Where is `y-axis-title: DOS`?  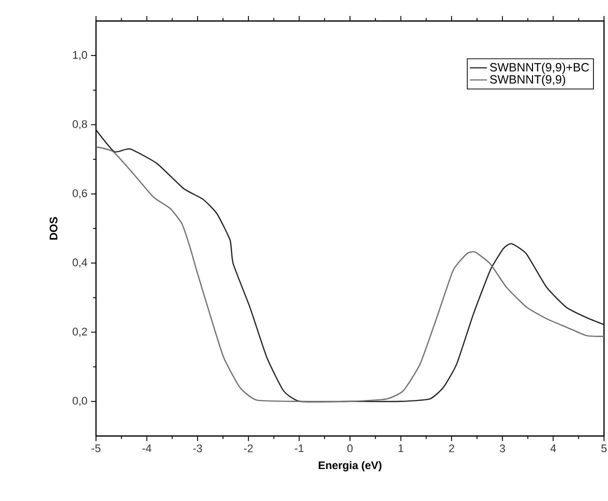
y-axis-title: DOS is located at coordinates (54, 228).